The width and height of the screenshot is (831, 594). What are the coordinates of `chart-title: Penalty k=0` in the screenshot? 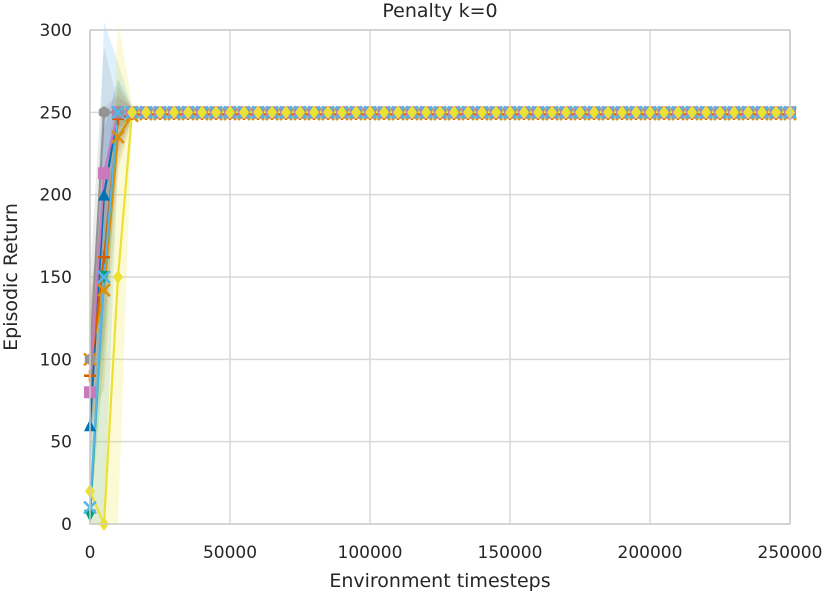 It's located at (439, 11).